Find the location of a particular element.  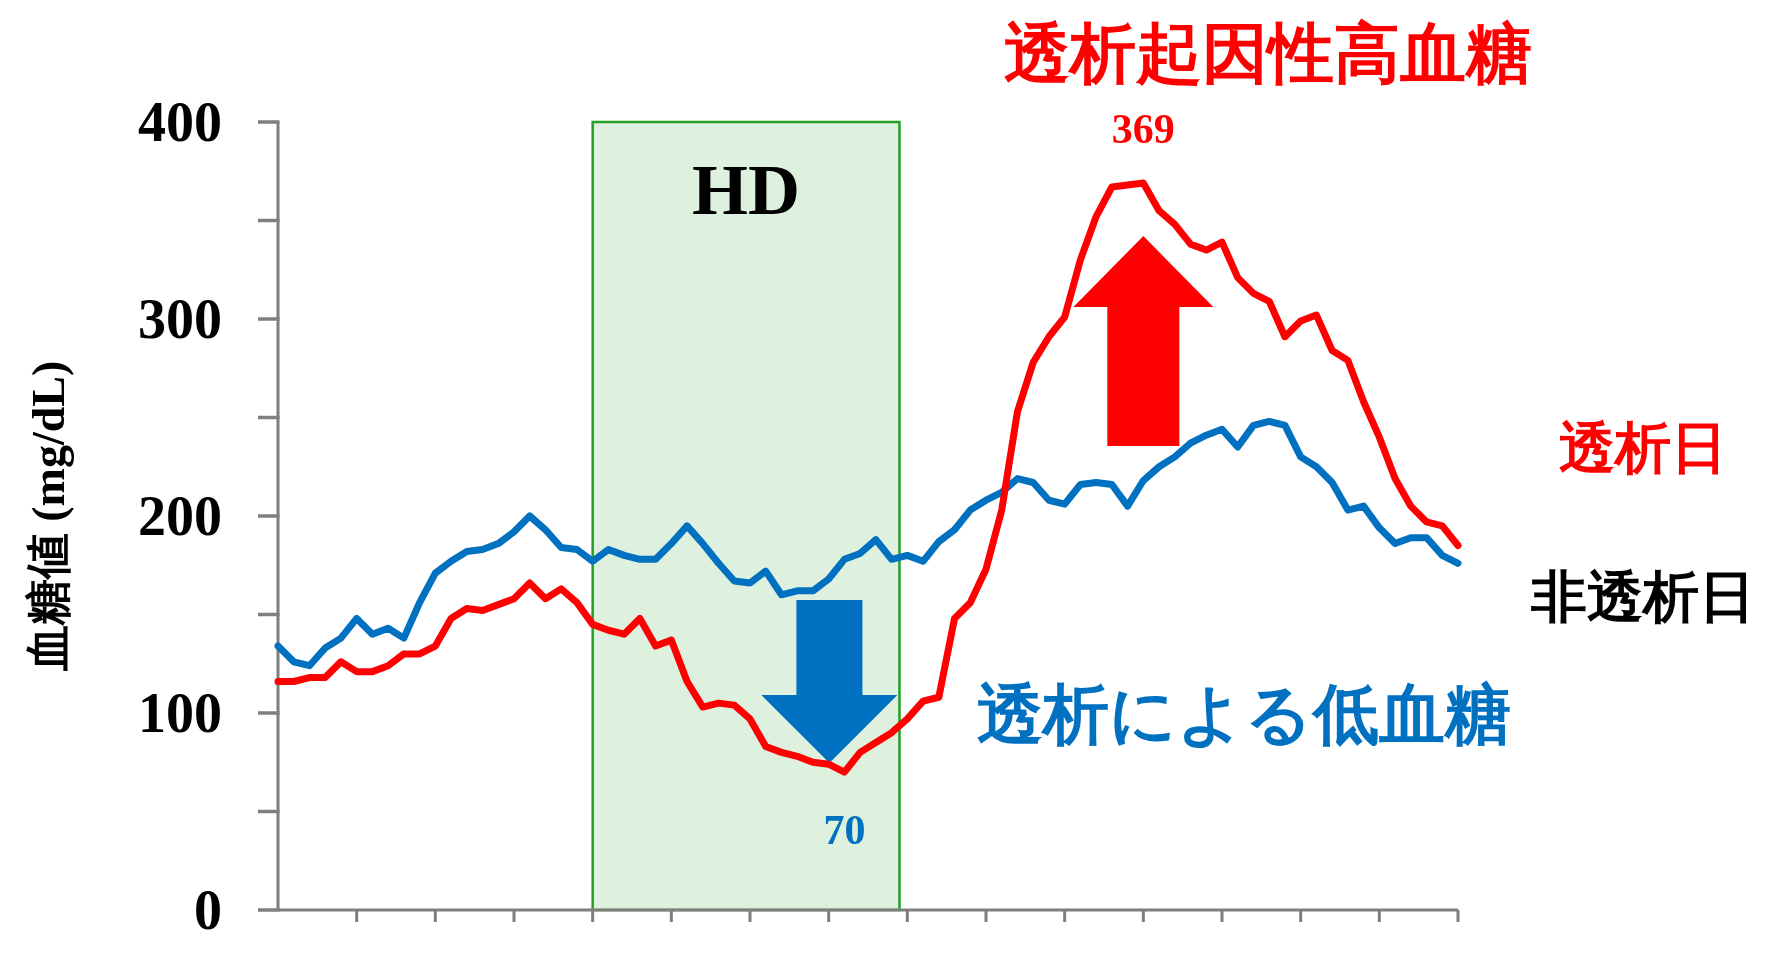

annotation: 透析による低血糖 is located at coordinates (1244, 714).